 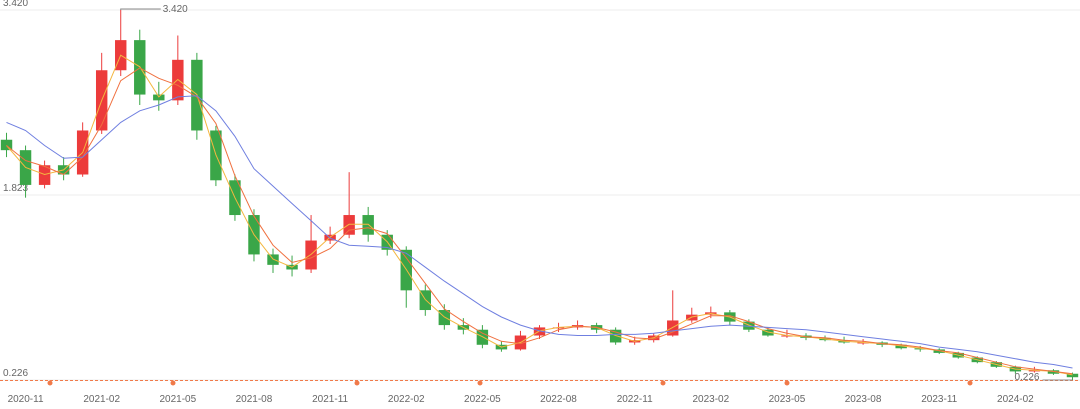 I want to click on y-tick-label: 1.823, so click(x=15, y=188).